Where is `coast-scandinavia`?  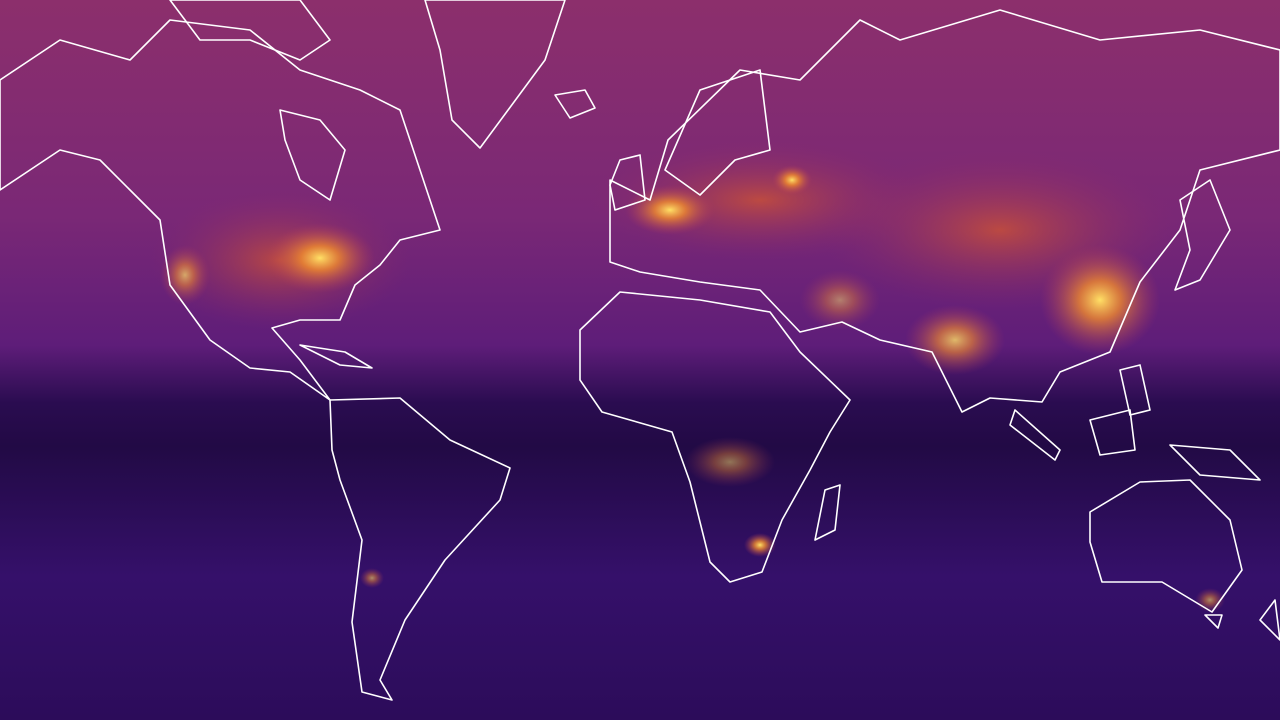 coast-scandinavia is located at coordinates (717, 132).